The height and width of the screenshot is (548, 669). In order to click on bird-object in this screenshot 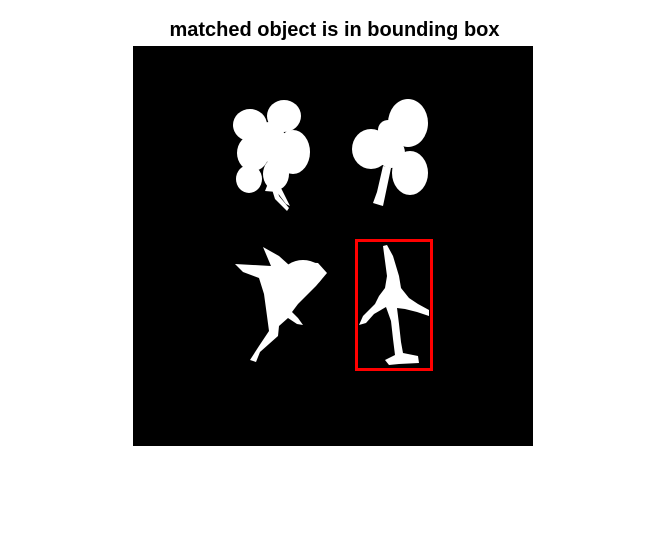, I will do `click(281, 304)`.